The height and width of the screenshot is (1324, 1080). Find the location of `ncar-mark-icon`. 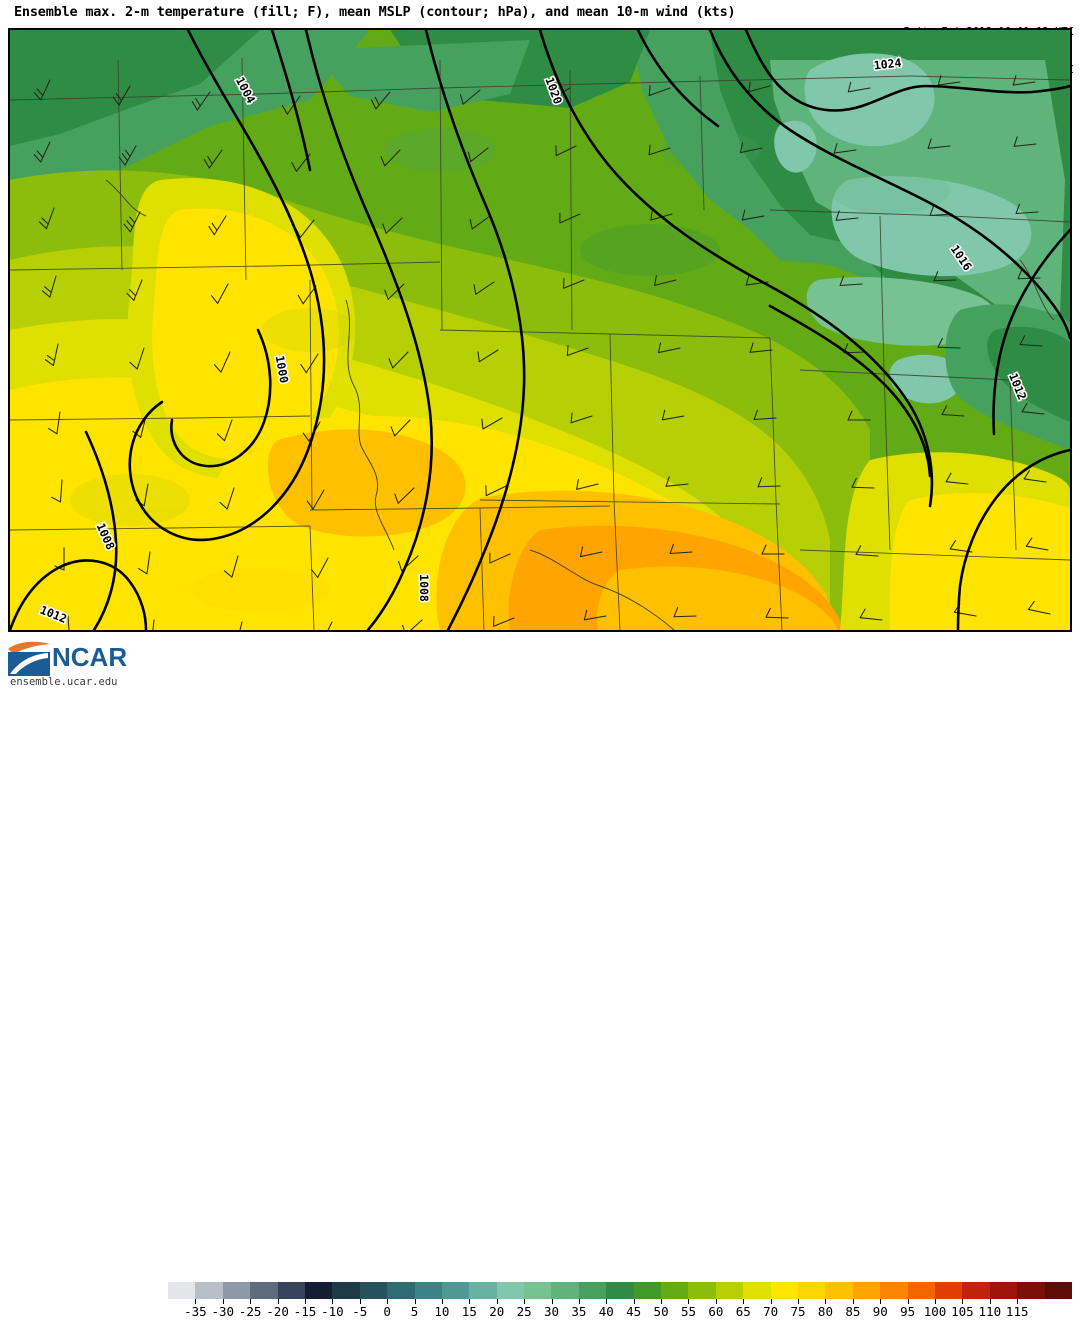

ncar-mark-icon is located at coordinates (29, 658).